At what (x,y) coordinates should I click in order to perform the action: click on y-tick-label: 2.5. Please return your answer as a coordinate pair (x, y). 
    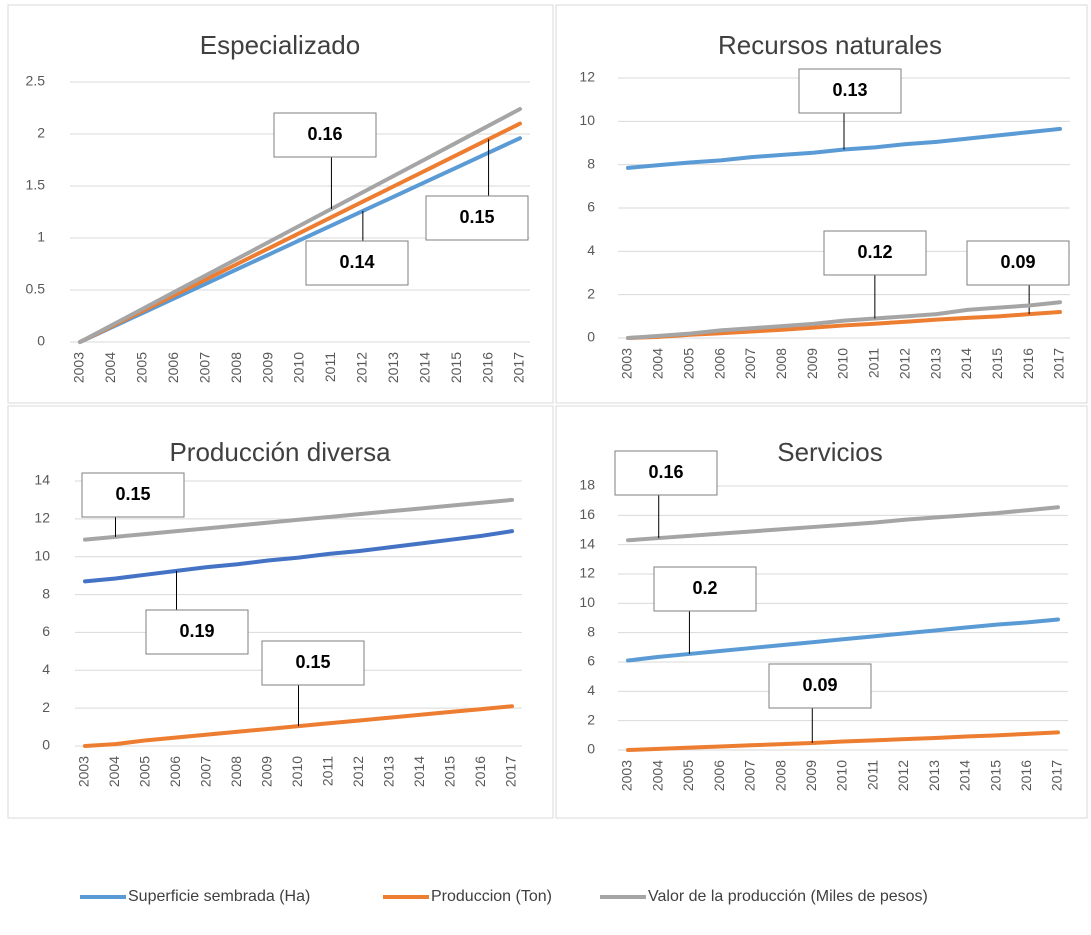
    Looking at the image, I should click on (36, 81).